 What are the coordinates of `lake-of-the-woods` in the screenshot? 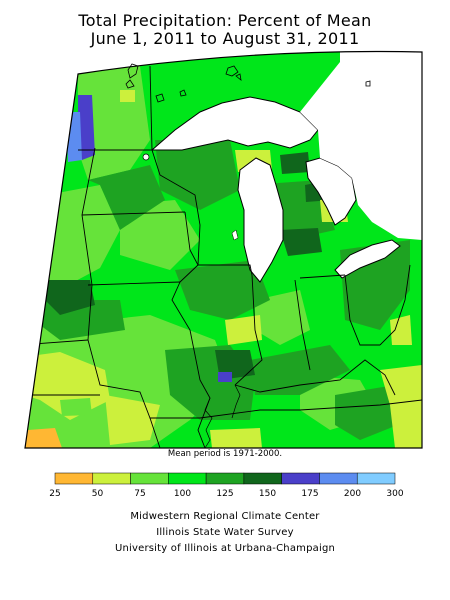 It's located at (146, 157).